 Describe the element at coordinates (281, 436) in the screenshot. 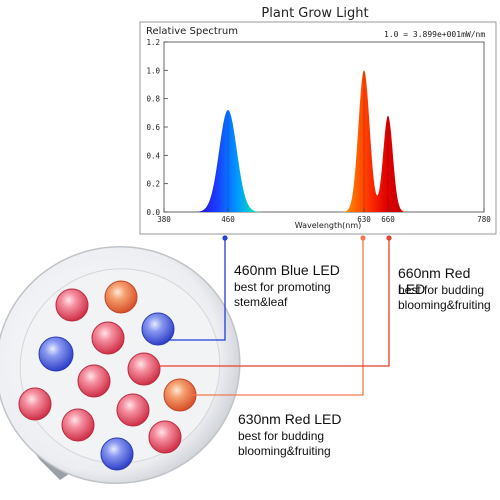

I see `led-630-desc-line: best for budding` at that location.